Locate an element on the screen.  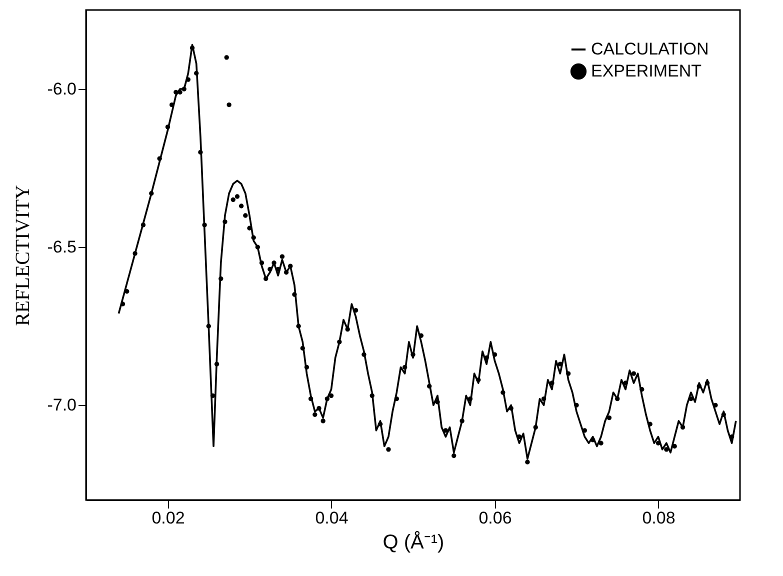
y-tick-label: -6.0 is located at coordinates (61, 89).